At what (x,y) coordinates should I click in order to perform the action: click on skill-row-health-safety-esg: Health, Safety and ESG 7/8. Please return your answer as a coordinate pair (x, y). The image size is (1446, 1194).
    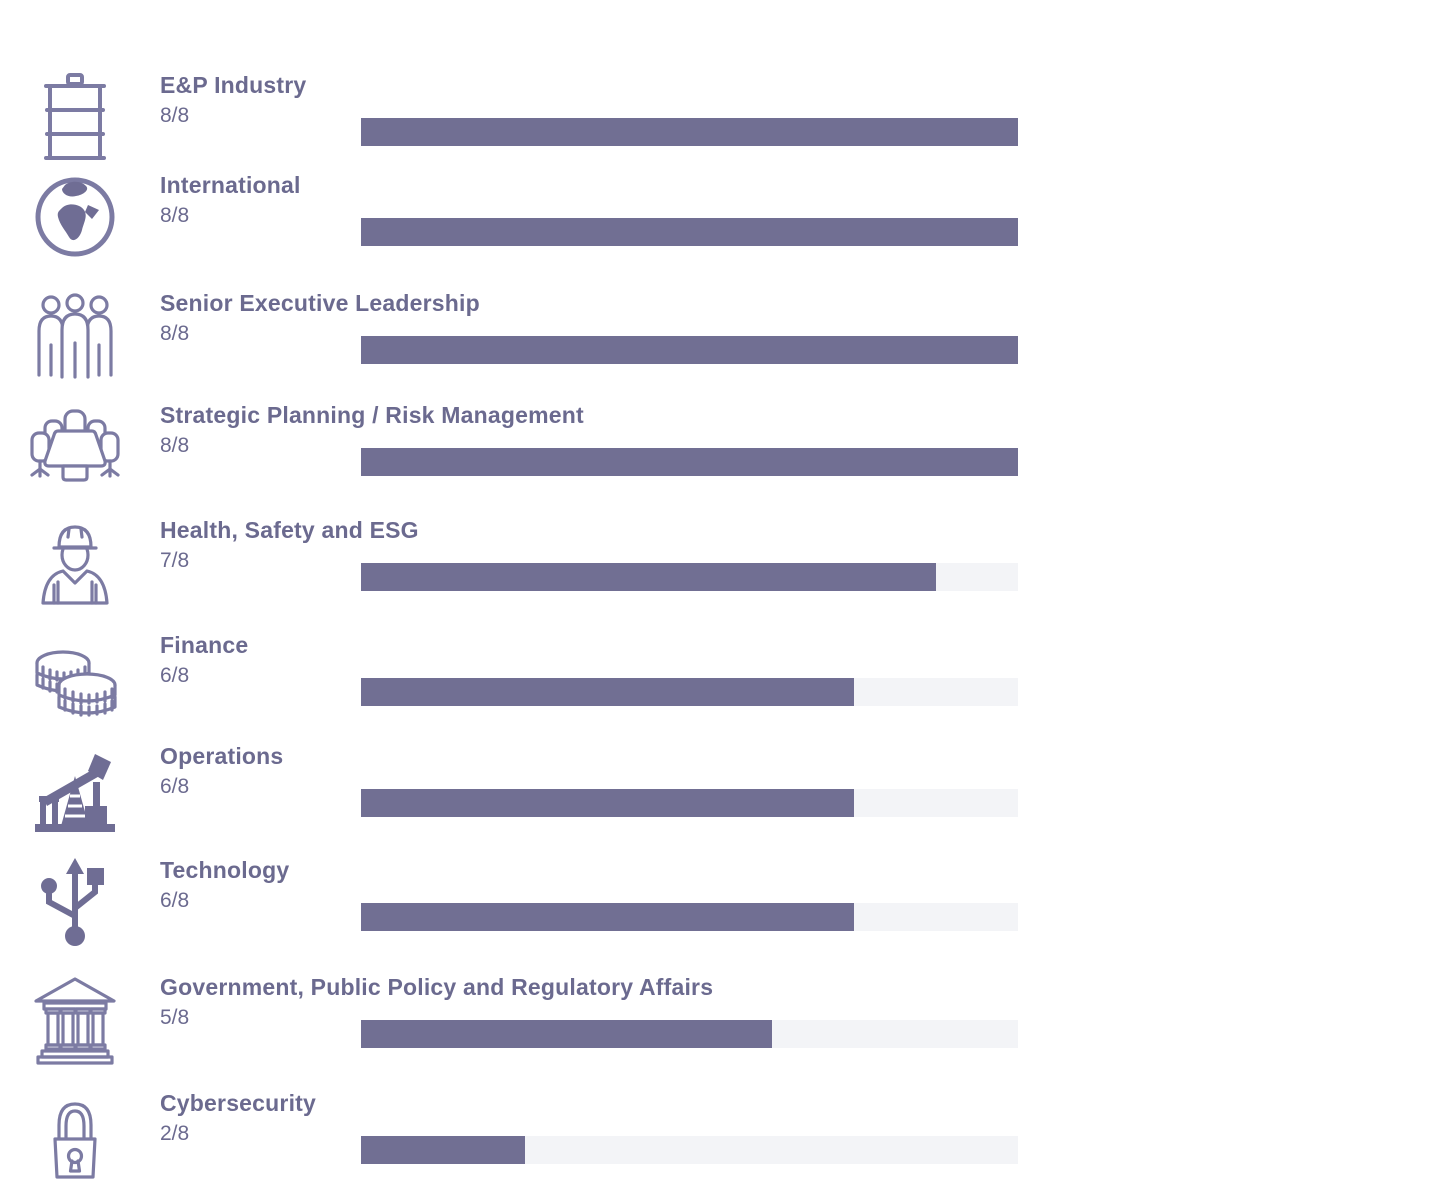
    Looking at the image, I should click on (723, 561).